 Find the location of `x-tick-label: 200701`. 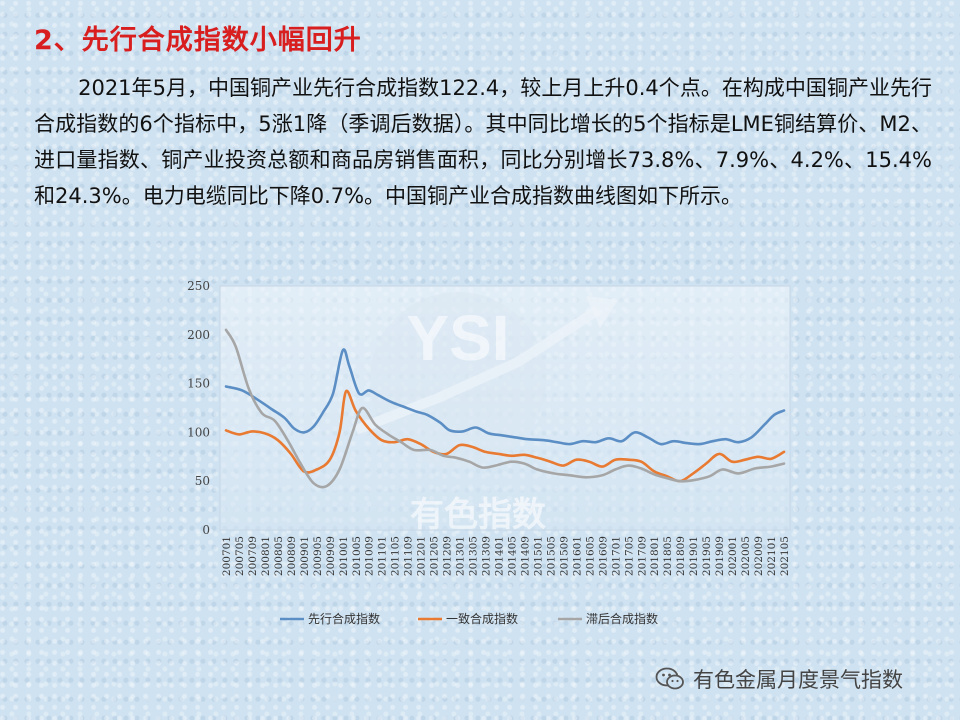

x-tick-label: 200701 is located at coordinates (227, 556).